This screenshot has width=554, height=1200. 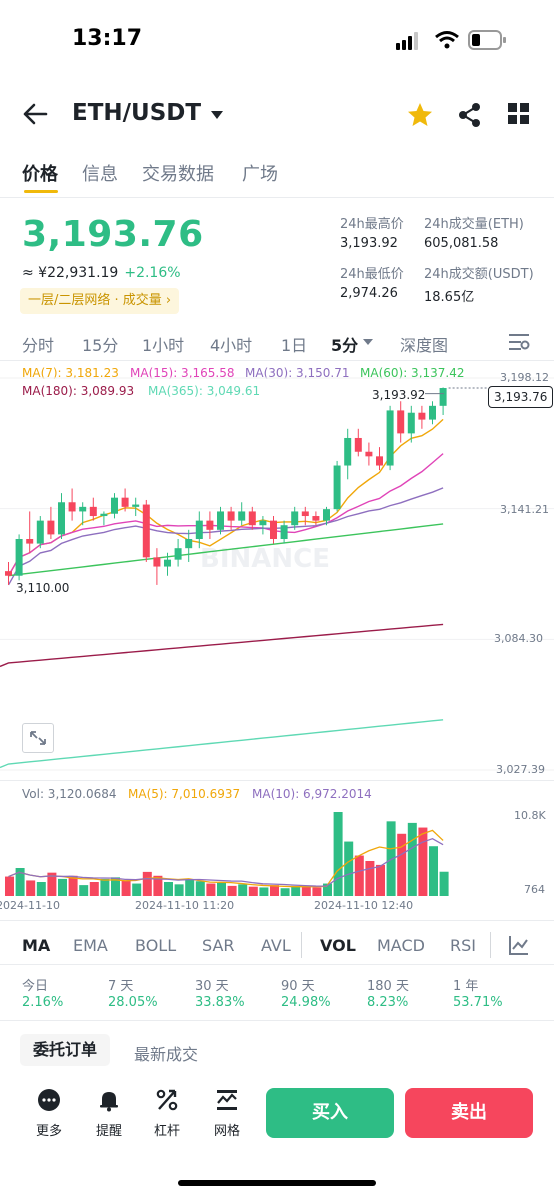 I want to click on interval-caret-icon, so click(x=368, y=342).